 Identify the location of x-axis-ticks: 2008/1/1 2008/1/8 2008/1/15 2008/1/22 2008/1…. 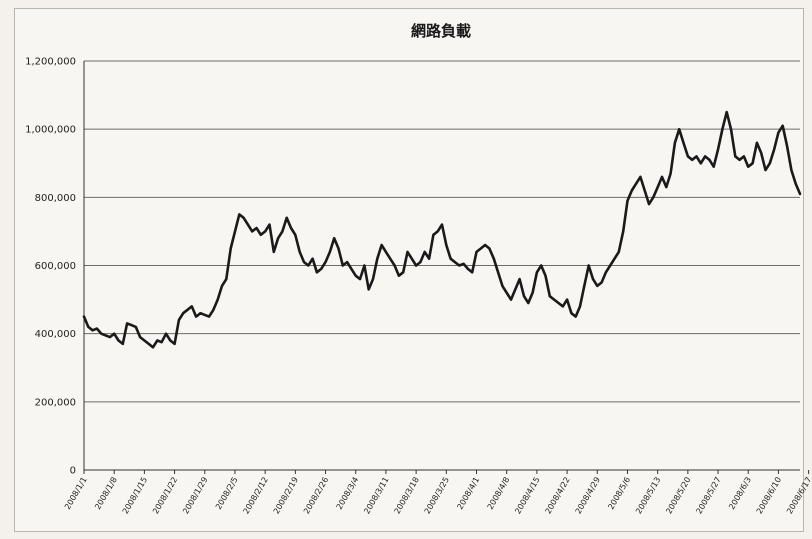
(437, 493).